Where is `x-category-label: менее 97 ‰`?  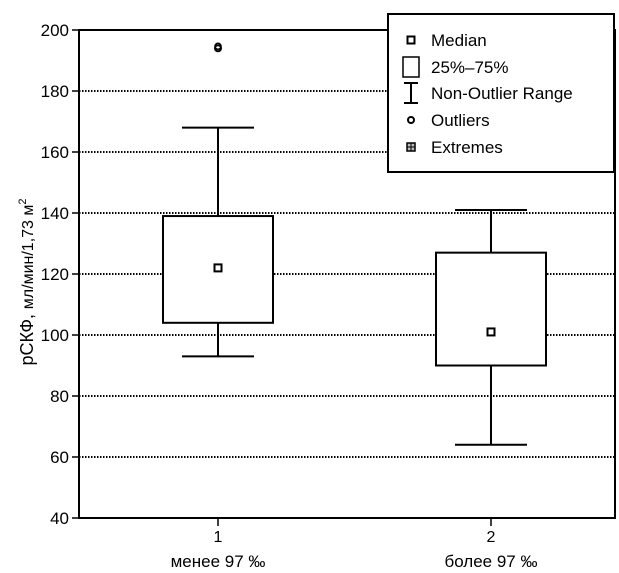
x-category-label: менее 97 ‰ is located at coordinates (218, 561).